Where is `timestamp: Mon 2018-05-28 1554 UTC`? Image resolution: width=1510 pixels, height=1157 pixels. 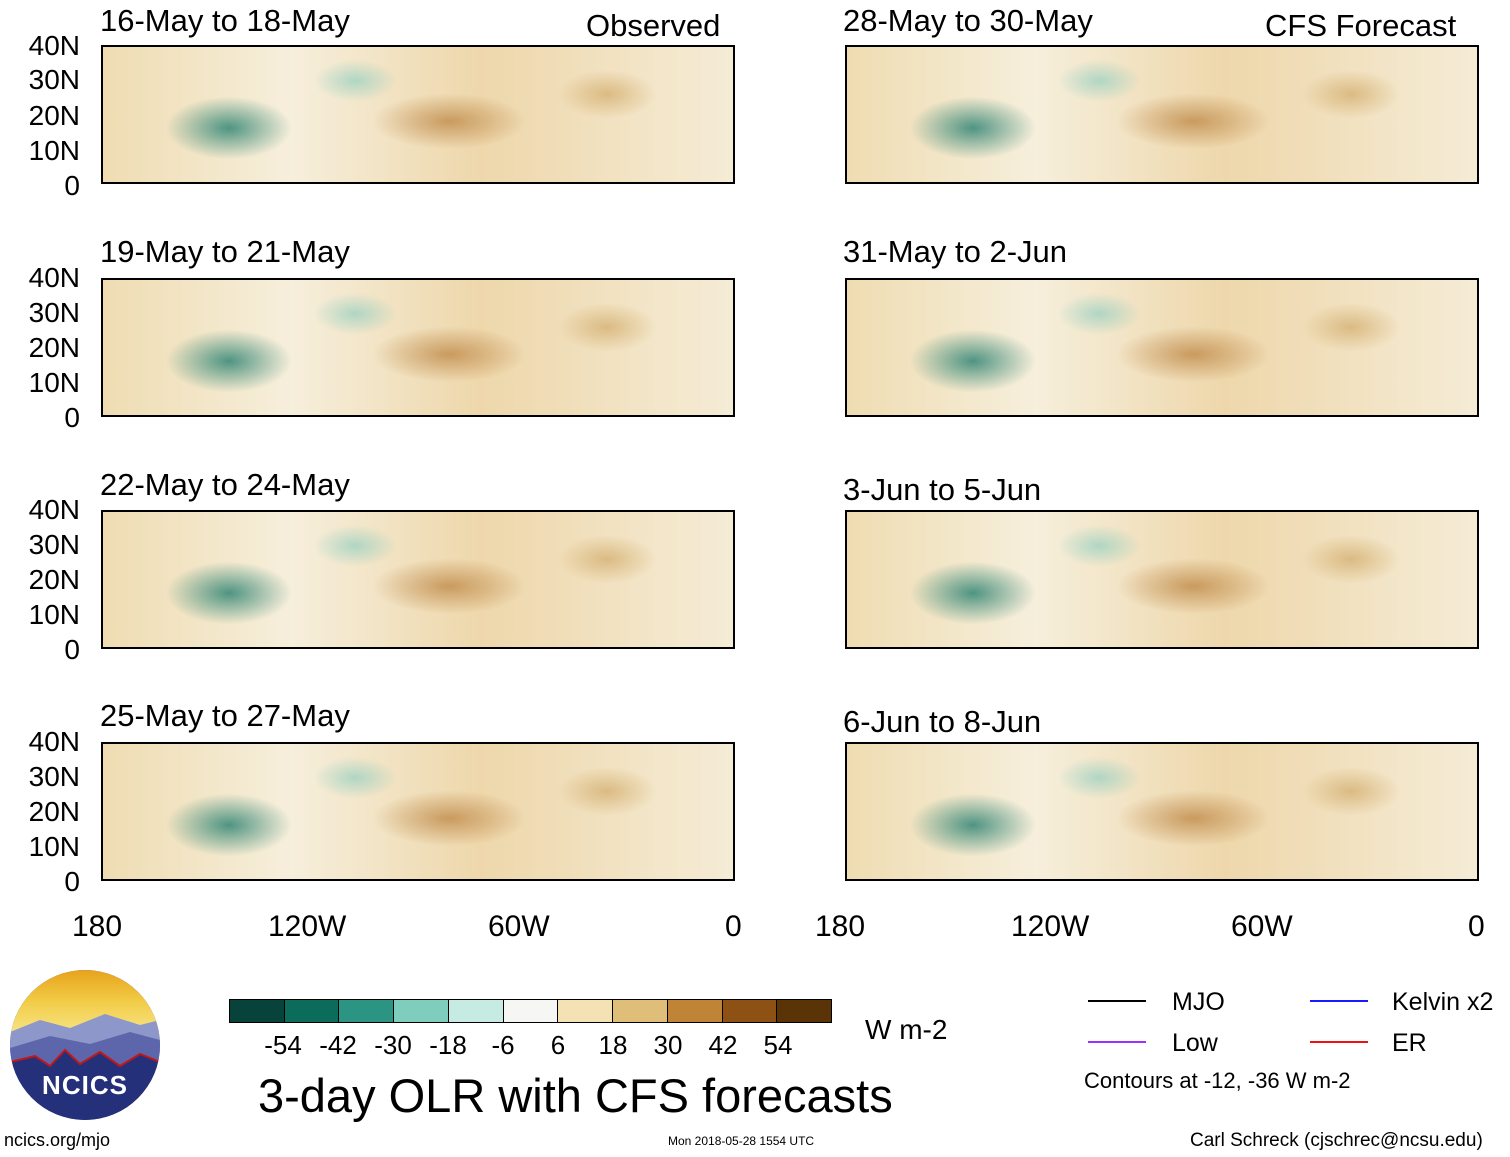
timestamp: Mon 2018-05-28 1554 UTC is located at coordinates (741, 1141).